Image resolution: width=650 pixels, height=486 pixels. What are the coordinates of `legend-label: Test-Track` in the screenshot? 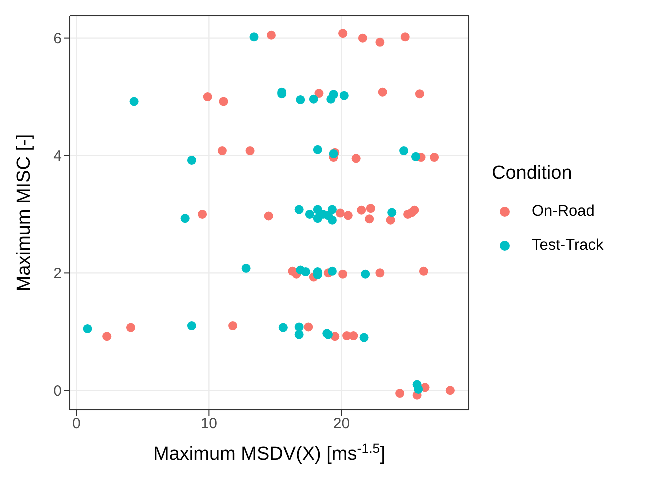 It's located at (568, 246).